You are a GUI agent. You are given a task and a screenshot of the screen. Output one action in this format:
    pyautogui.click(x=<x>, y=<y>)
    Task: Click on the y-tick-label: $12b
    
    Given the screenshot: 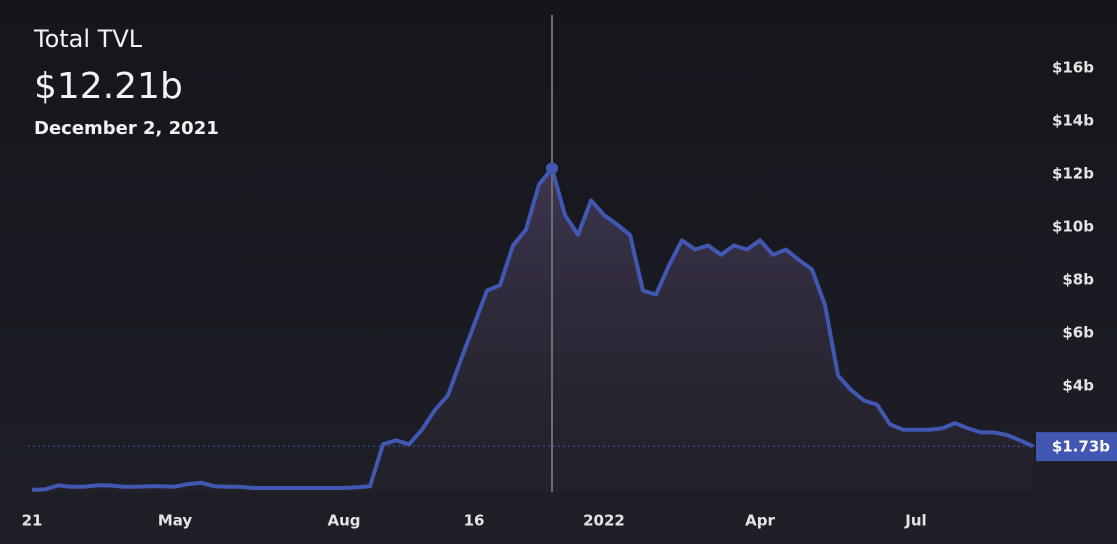 What is the action you would take?
    pyautogui.click(x=1073, y=174)
    